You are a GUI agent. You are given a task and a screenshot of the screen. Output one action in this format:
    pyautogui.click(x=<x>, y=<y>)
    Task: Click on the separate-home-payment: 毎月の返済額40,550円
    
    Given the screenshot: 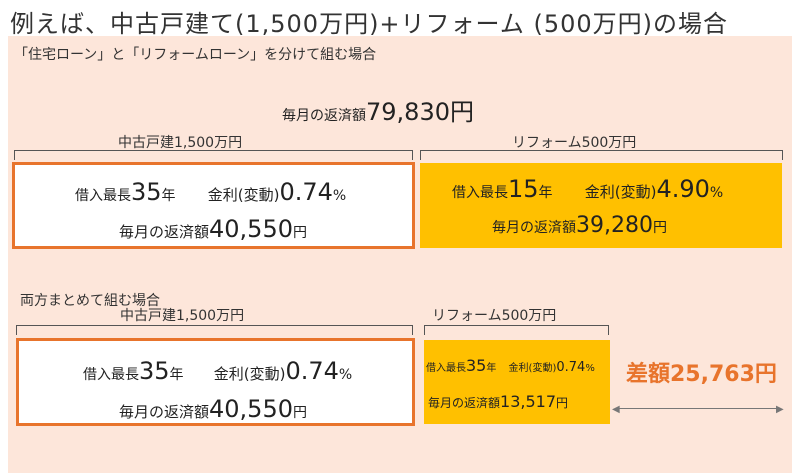 What is the action you would take?
    pyautogui.click(x=213, y=229)
    